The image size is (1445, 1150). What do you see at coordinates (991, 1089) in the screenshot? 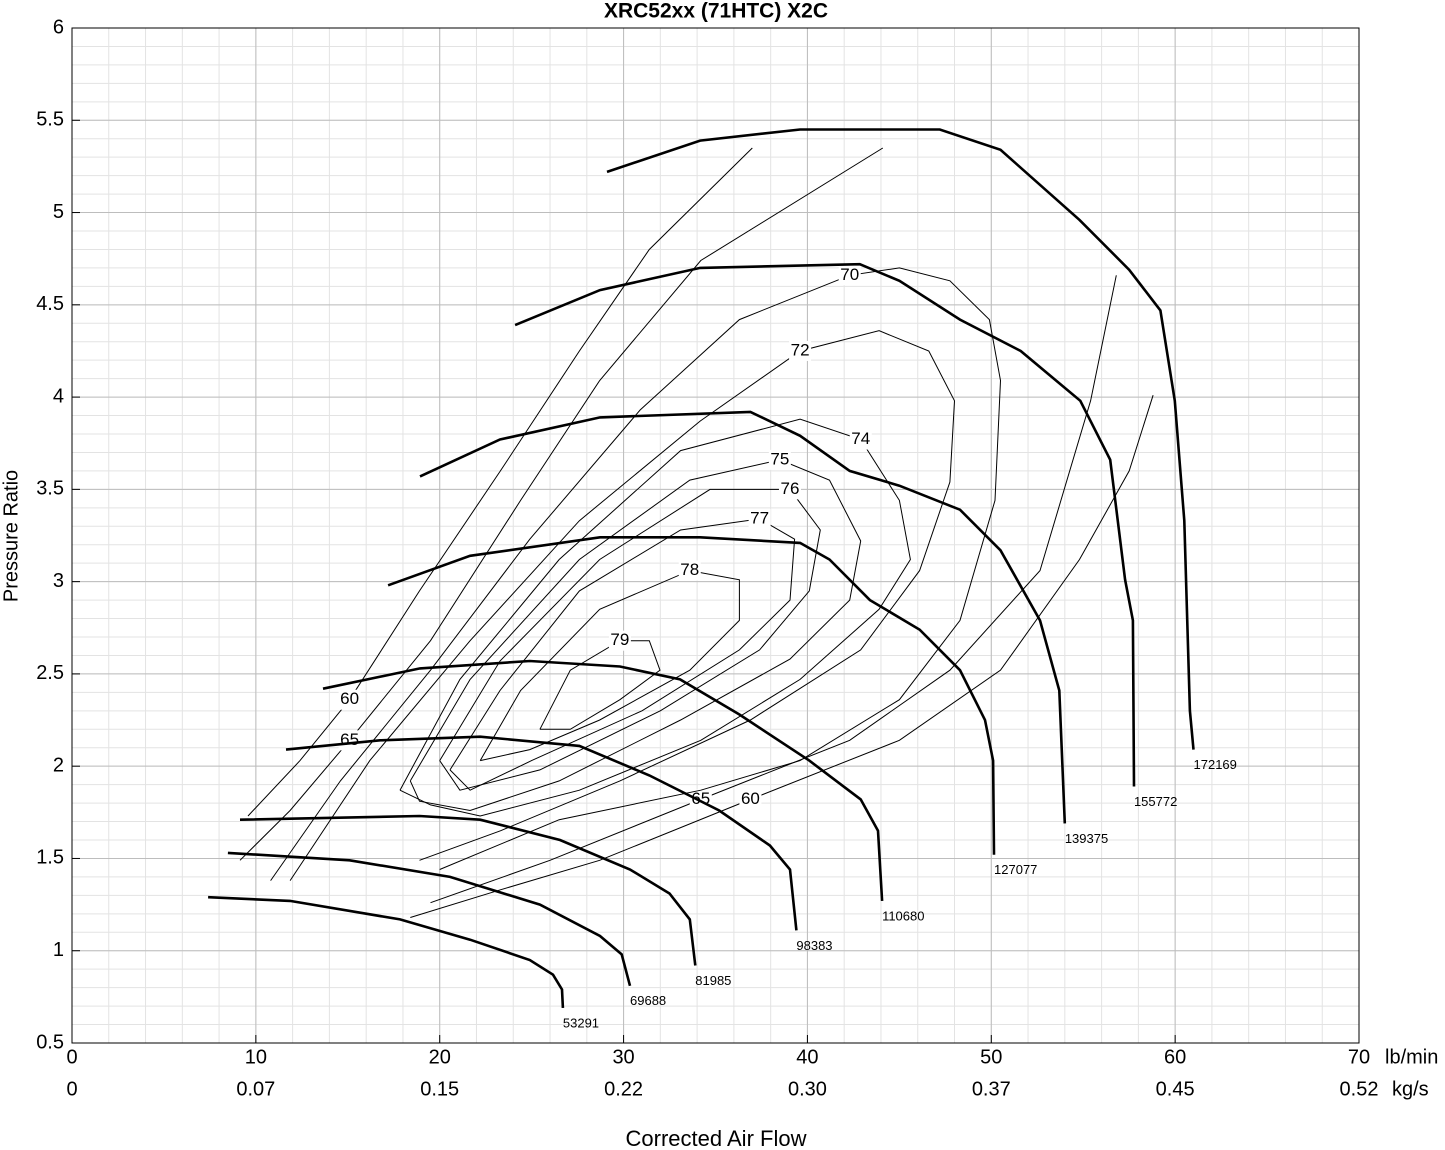
I see `x2-tick-label: 0.37` at bounding box center [991, 1089].